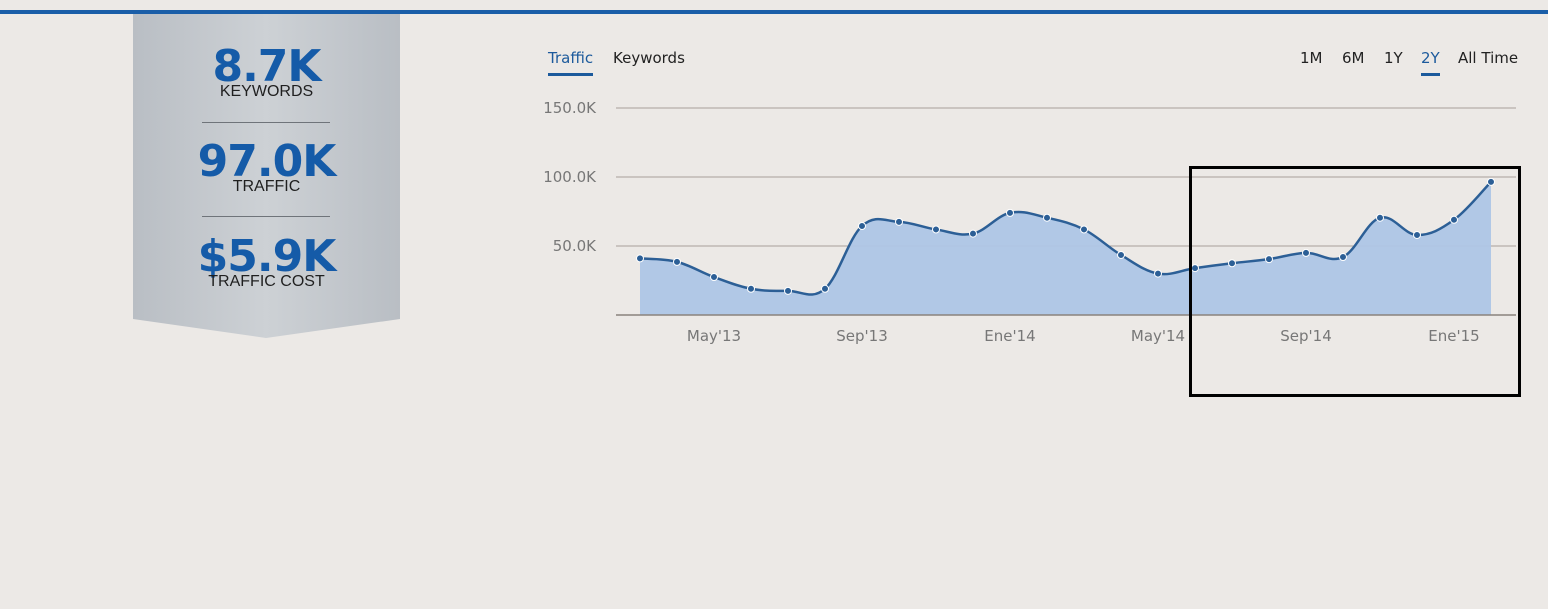  What do you see at coordinates (267, 256) in the screenshot?
I see `traffic-cost-value: $5.9K` at bounding box center [267, 256].